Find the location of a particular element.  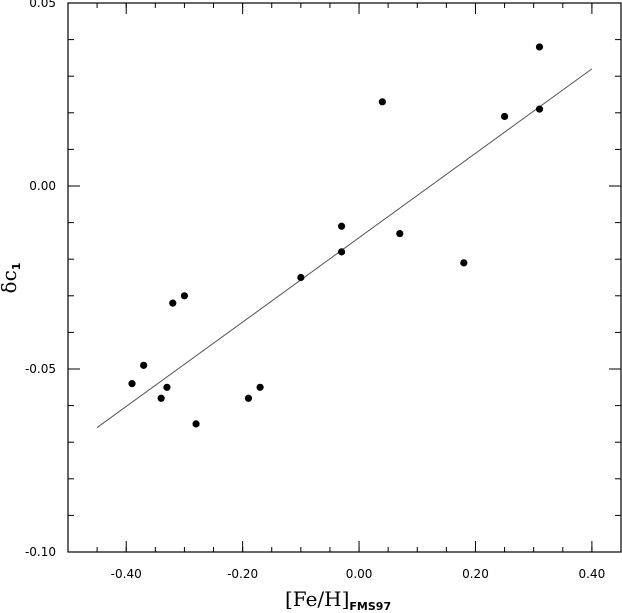

x-tick-label: 0.20 is located at coordinates (475, 574).